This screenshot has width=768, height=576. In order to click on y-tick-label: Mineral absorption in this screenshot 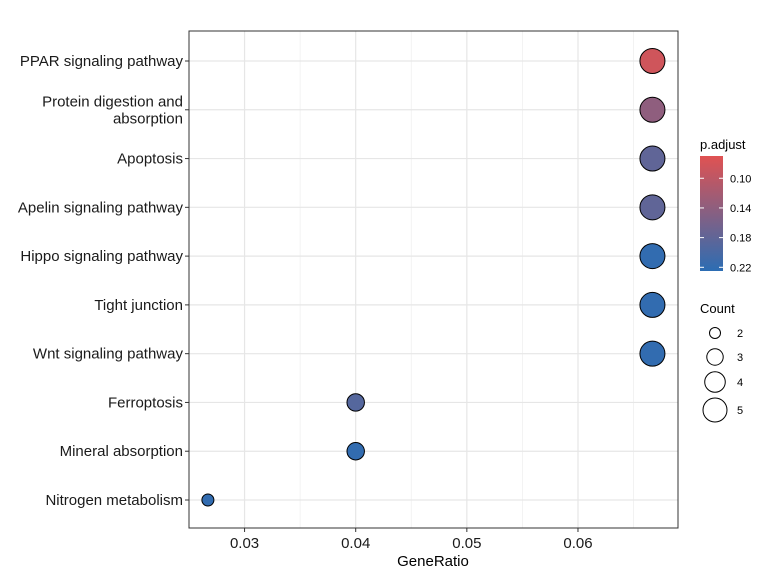, I will do `click(121, 451)`.